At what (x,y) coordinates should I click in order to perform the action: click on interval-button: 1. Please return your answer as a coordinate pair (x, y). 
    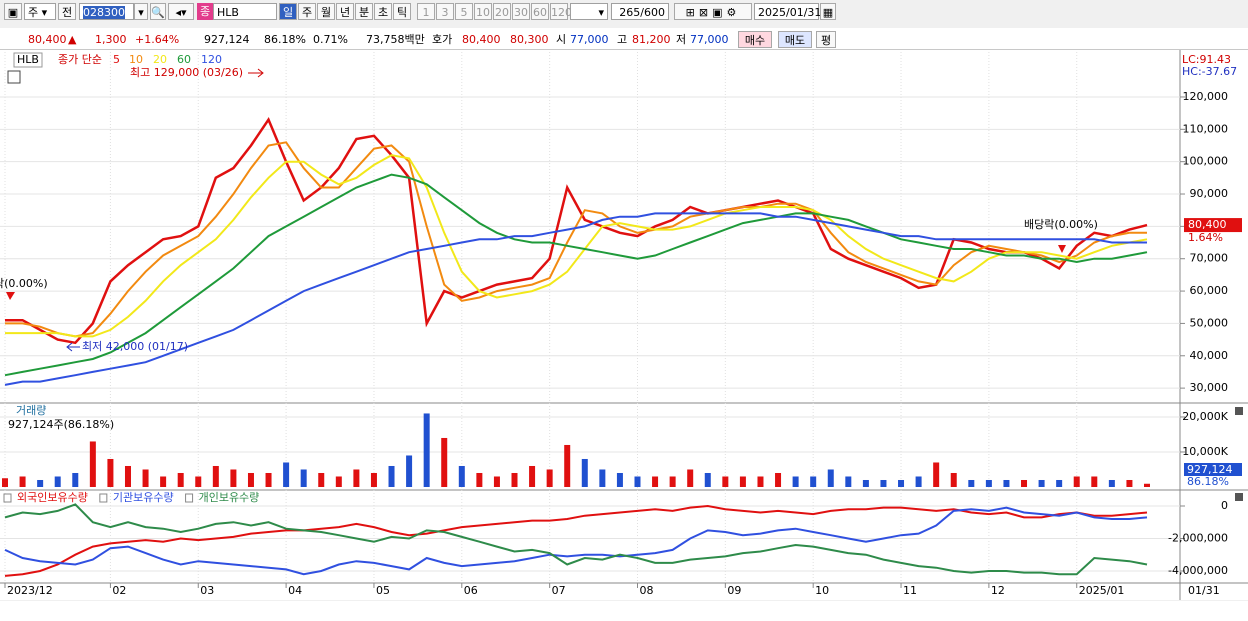
    Looking at the image, I should click on (426, 11).